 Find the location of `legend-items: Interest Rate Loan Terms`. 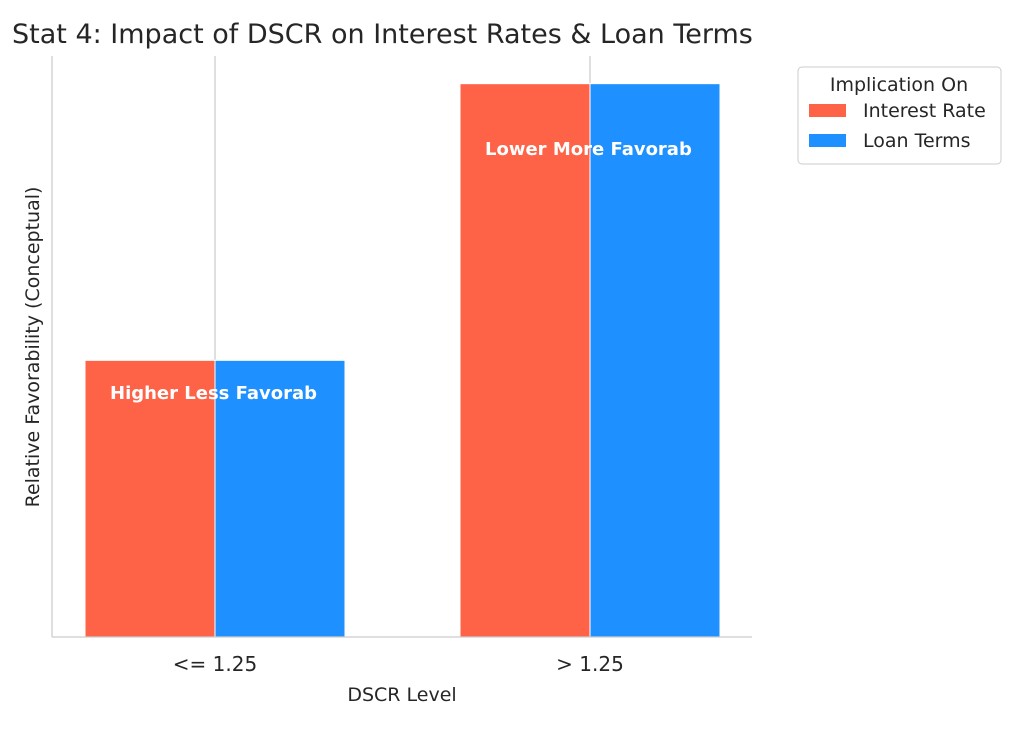

legend-items: Interest Rate Loan Terms is located at coordinates (897, 126).